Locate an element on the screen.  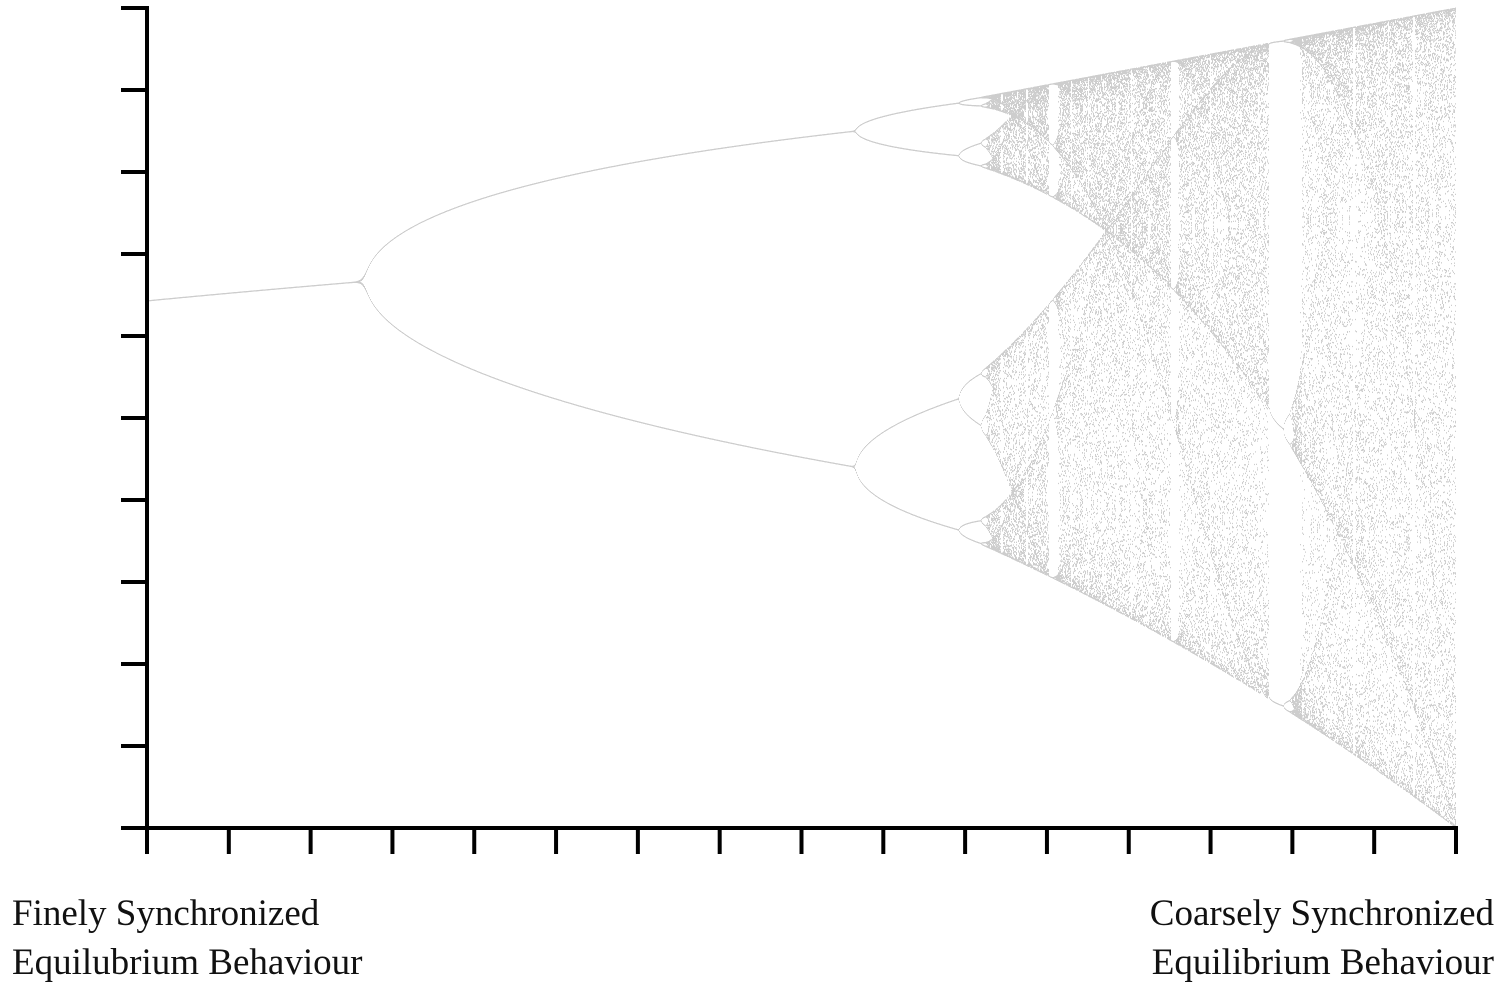
x-axis-ticks is located at coordinates (801, 841).